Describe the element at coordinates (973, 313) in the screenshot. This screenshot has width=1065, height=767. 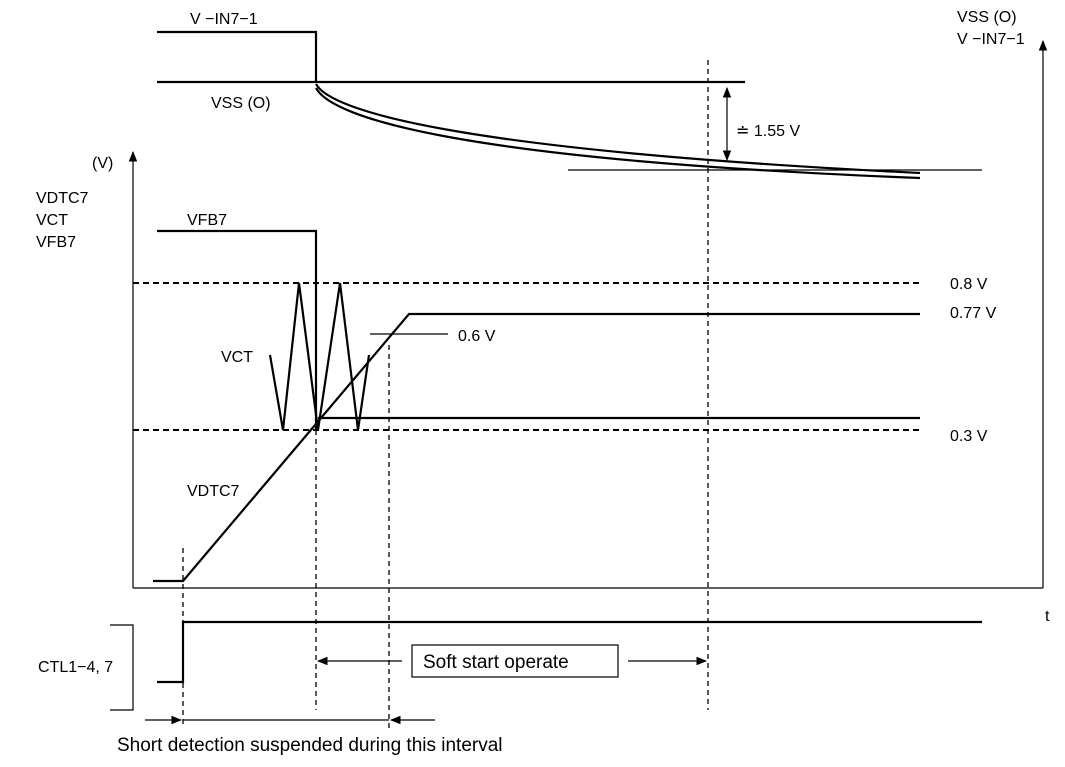
I see `label-0-77v: 0.77 V` at that location.